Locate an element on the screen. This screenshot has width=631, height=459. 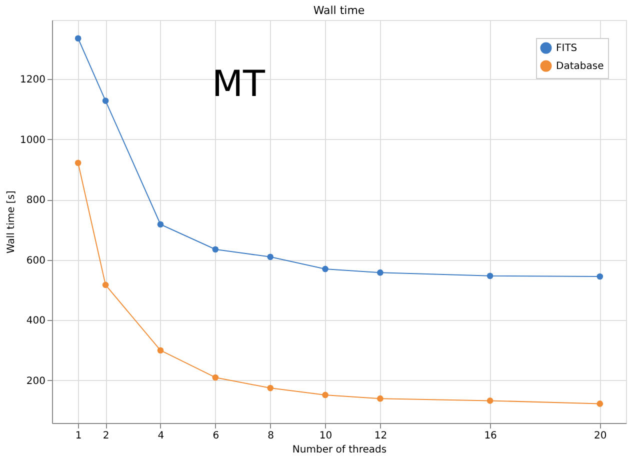
y-tick-label: 400 is located at coordinates (36, 321).